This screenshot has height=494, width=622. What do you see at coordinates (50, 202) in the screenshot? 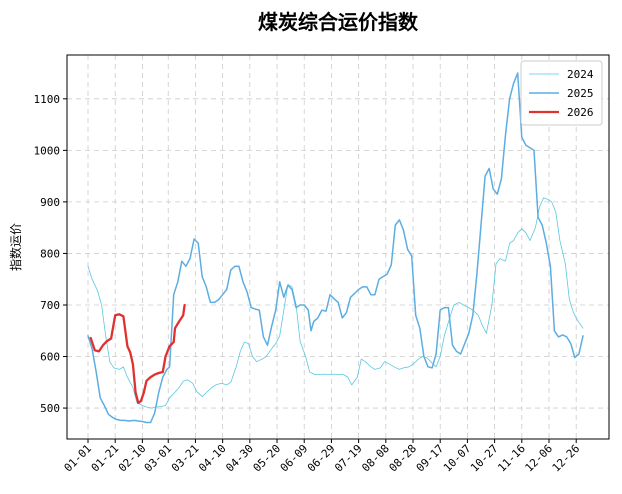
I see `y-tick-label: 900` at bounding box center [50, 202].